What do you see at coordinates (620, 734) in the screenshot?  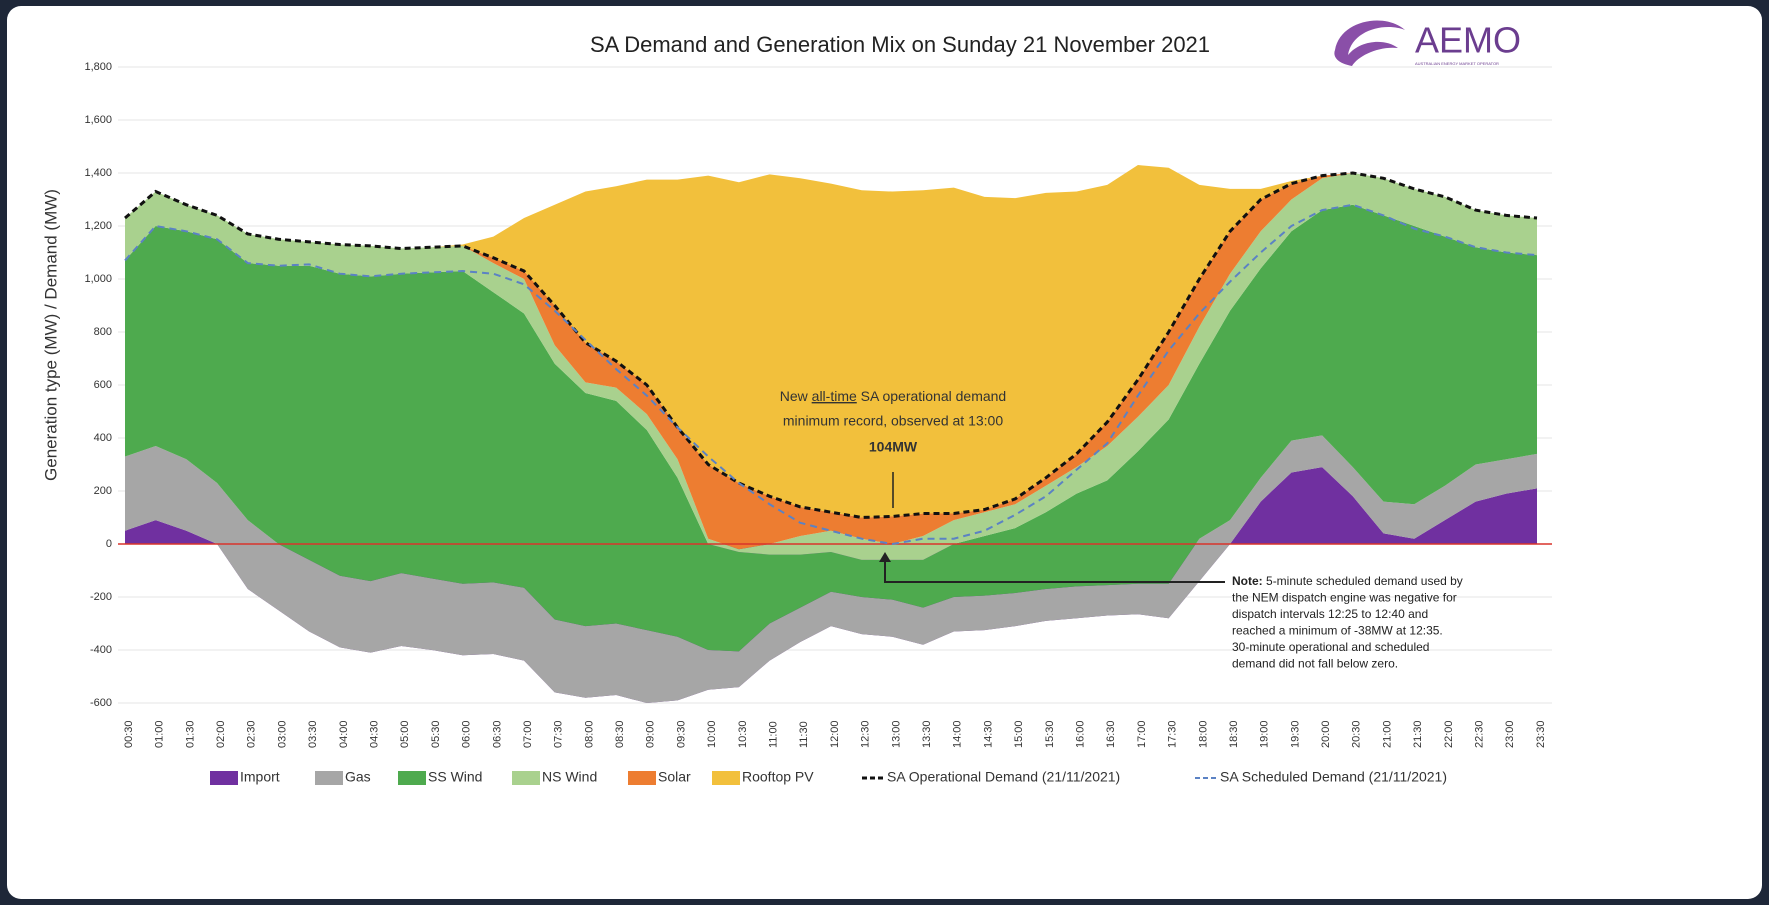 I see `x-tick-label: 08:30` at bounding box center [620, 734].